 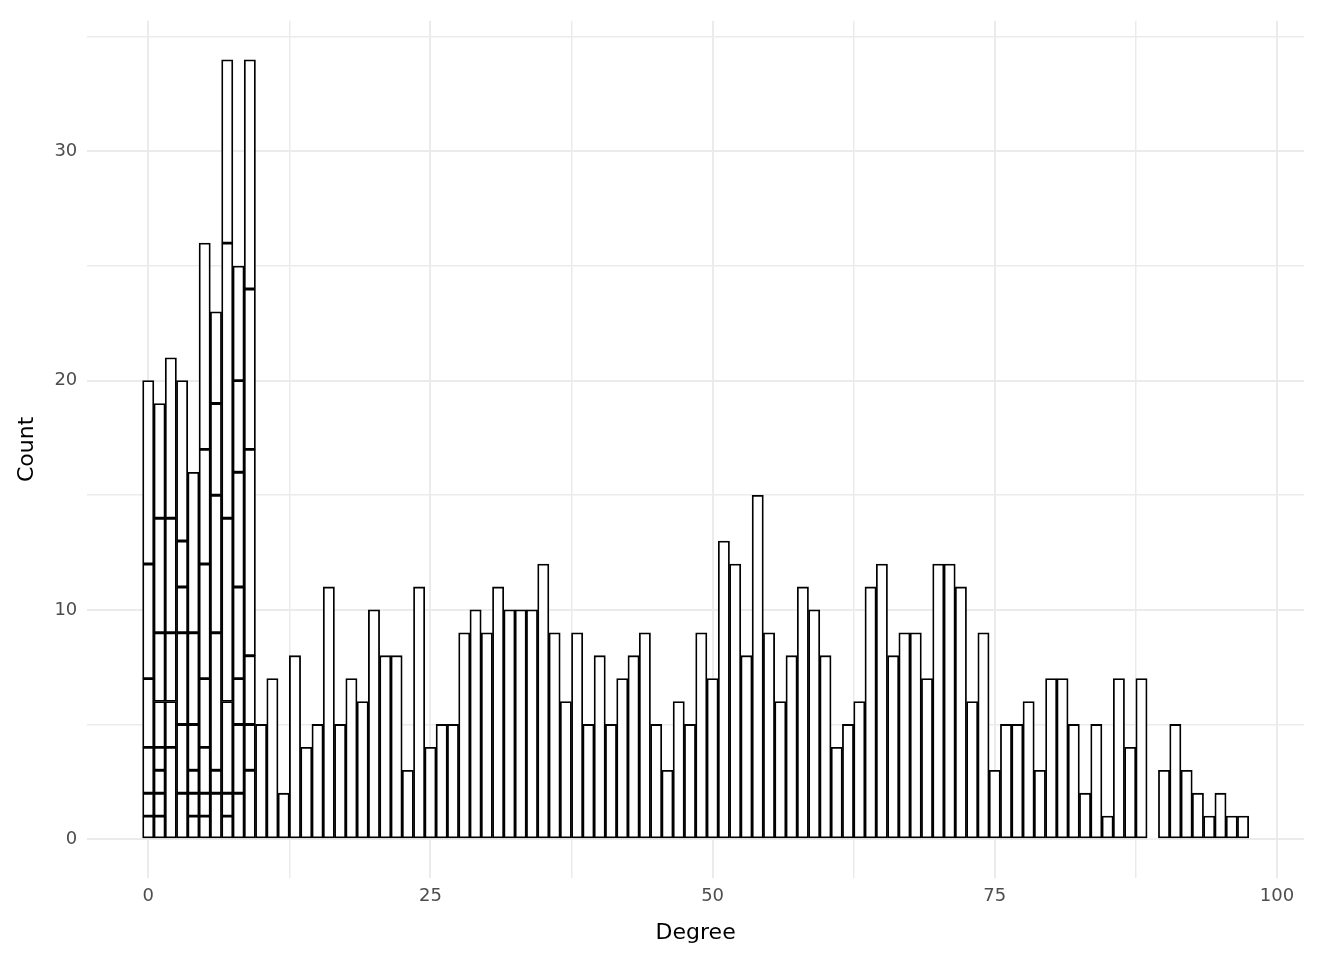 I want to click on x-tick-label: 100, so click(x=1277, y=895).